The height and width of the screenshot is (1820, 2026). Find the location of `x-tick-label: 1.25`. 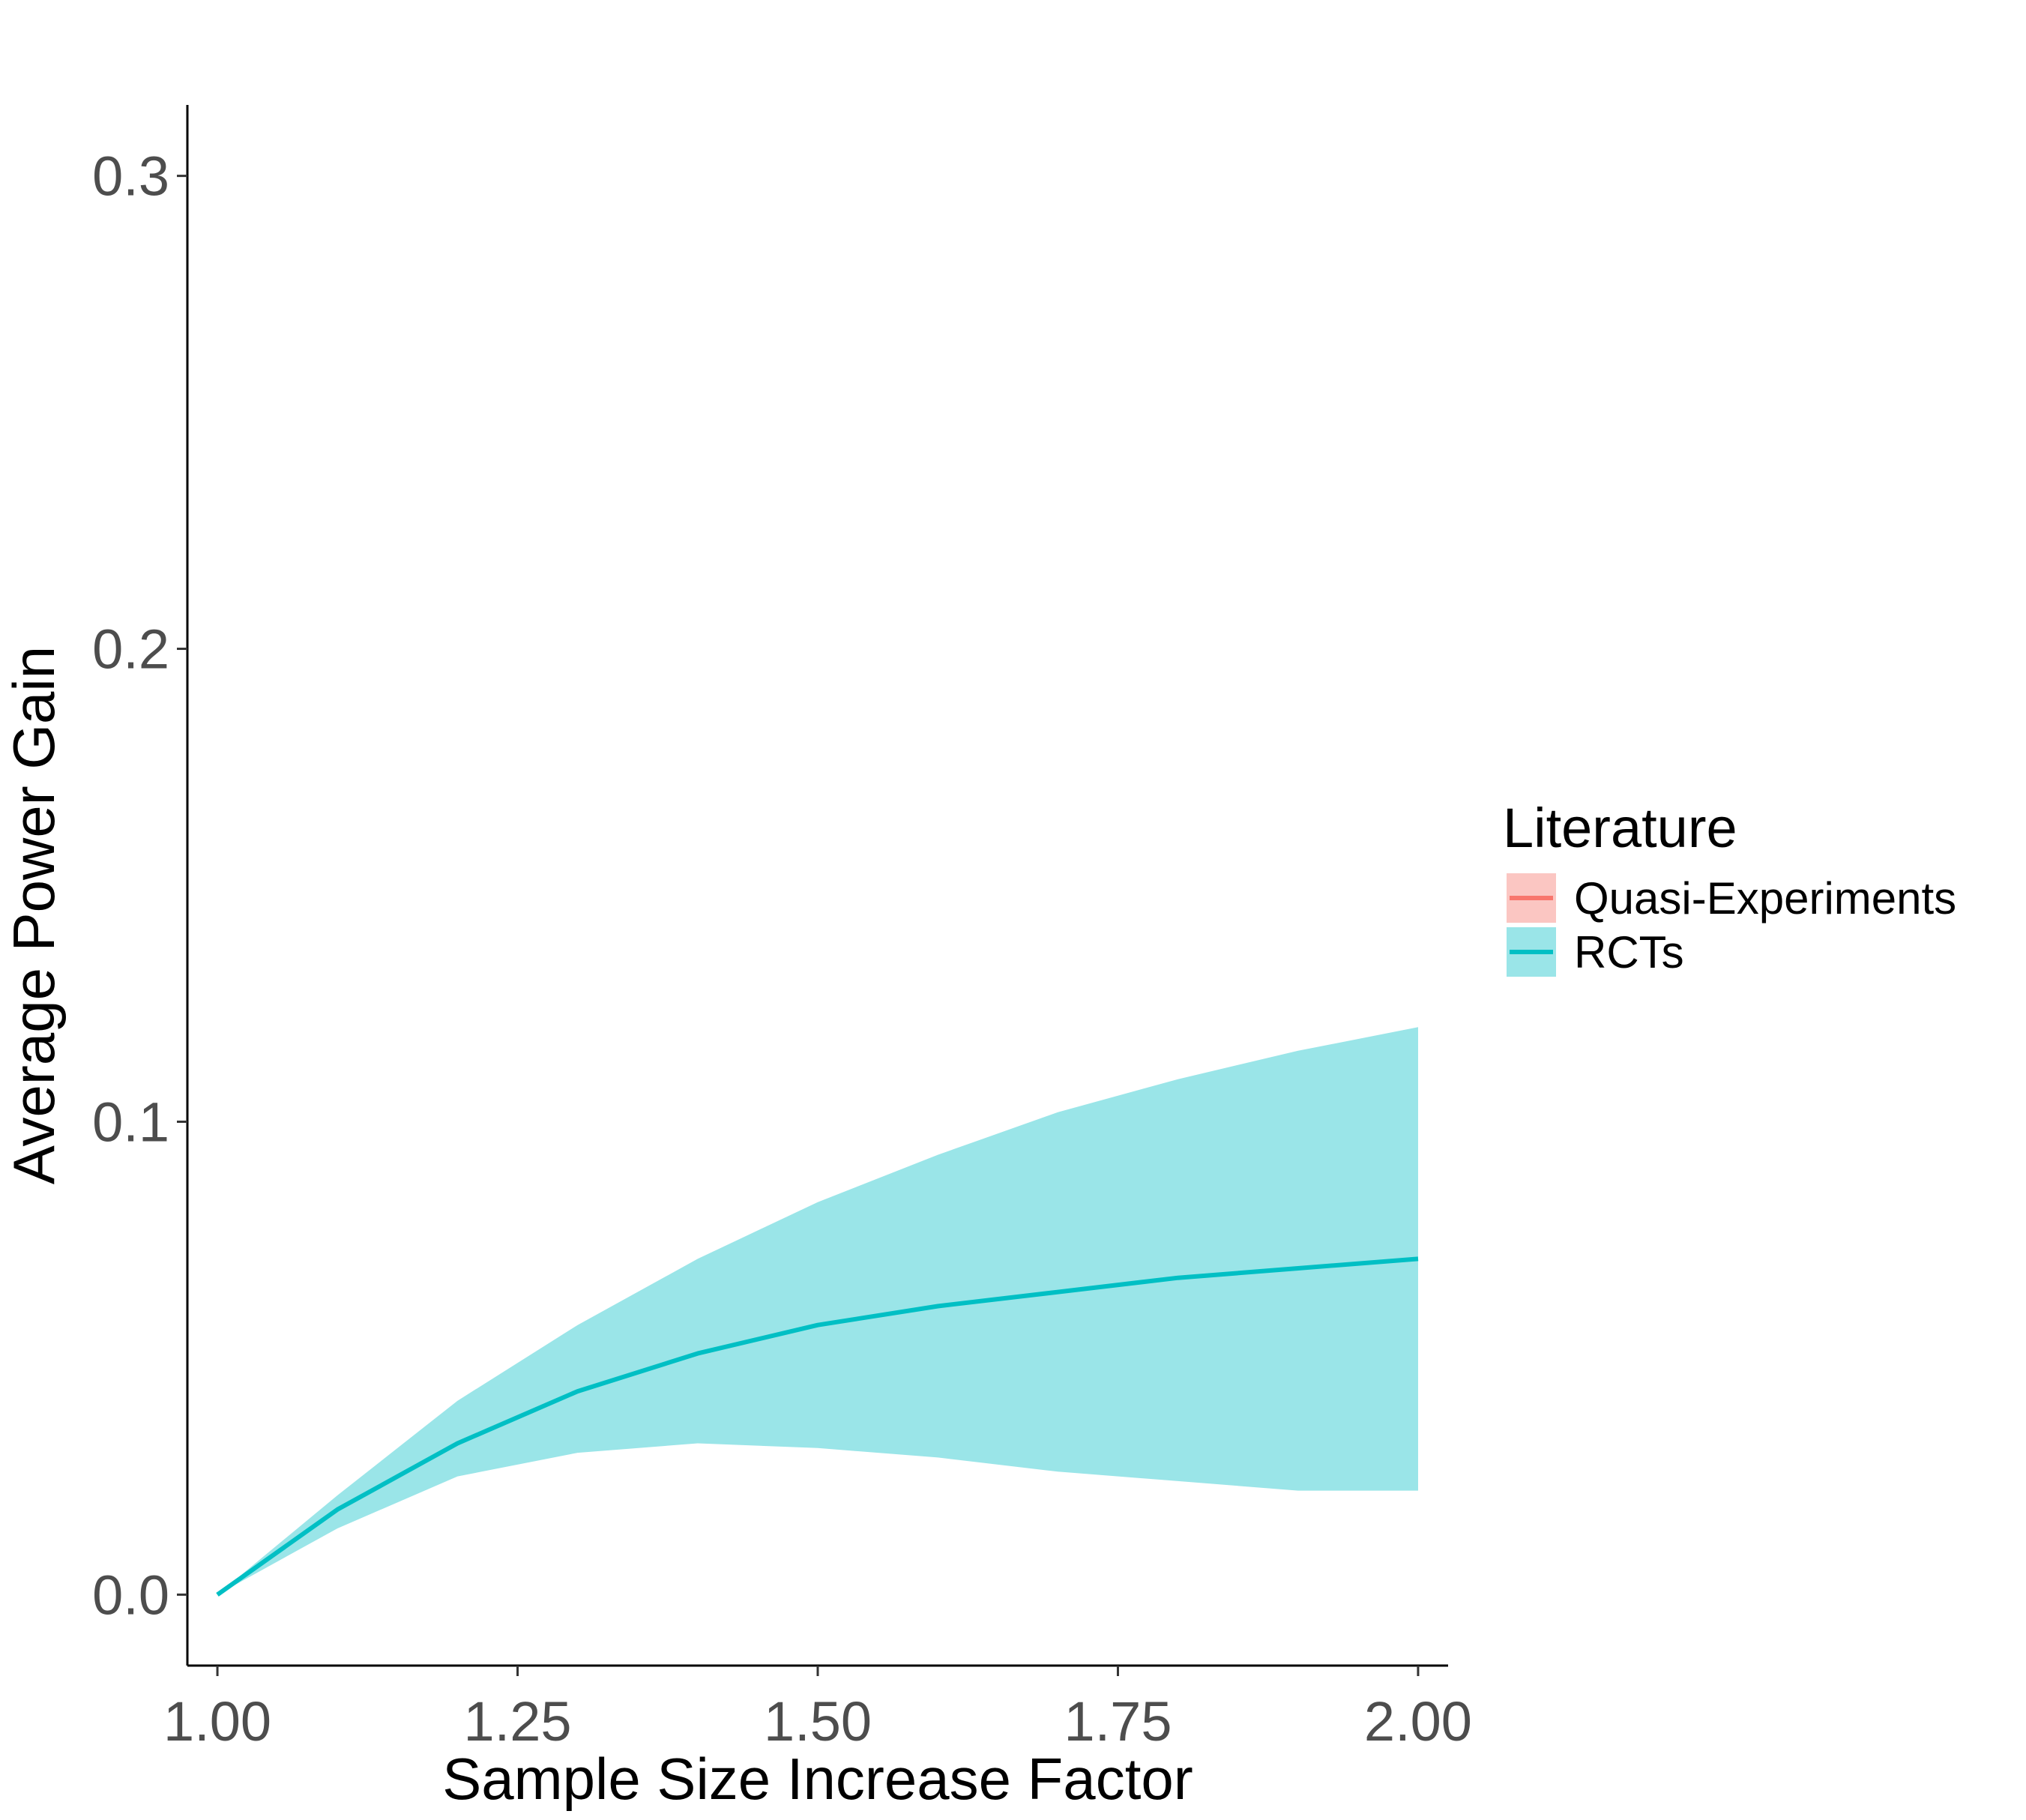

x-tick-label: 1.25 is located at coordinates (518, 1721).